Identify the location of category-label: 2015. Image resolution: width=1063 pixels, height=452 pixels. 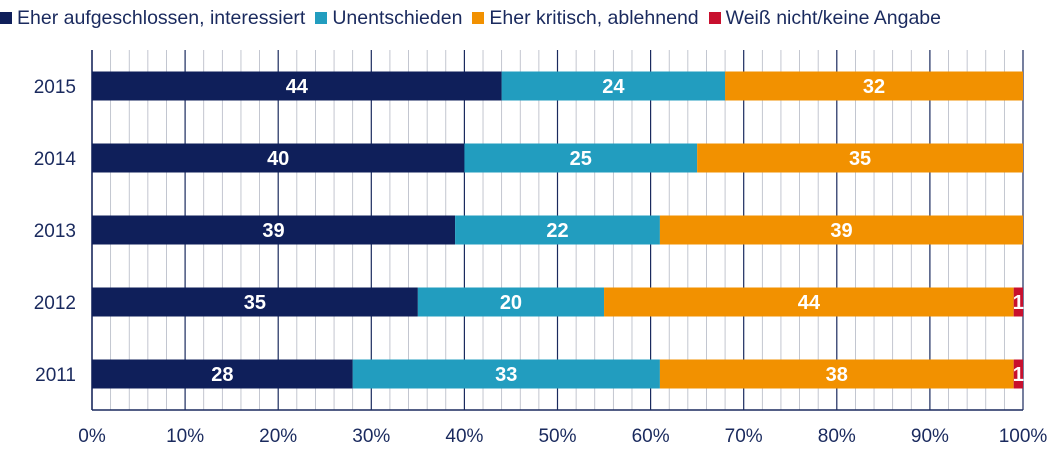
(55, 87).